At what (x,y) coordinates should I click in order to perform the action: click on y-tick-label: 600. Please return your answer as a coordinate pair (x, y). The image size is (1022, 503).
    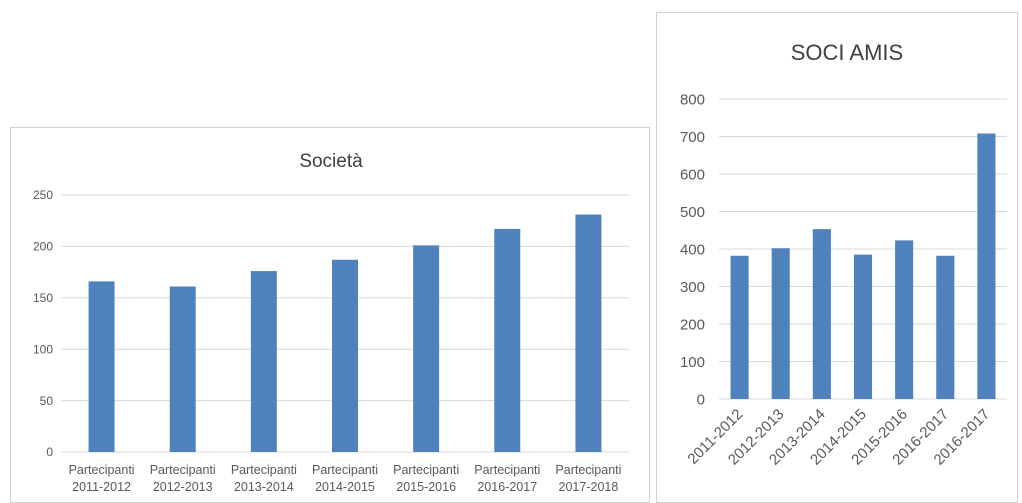
    Looking at the image, I should click on (692, 174).